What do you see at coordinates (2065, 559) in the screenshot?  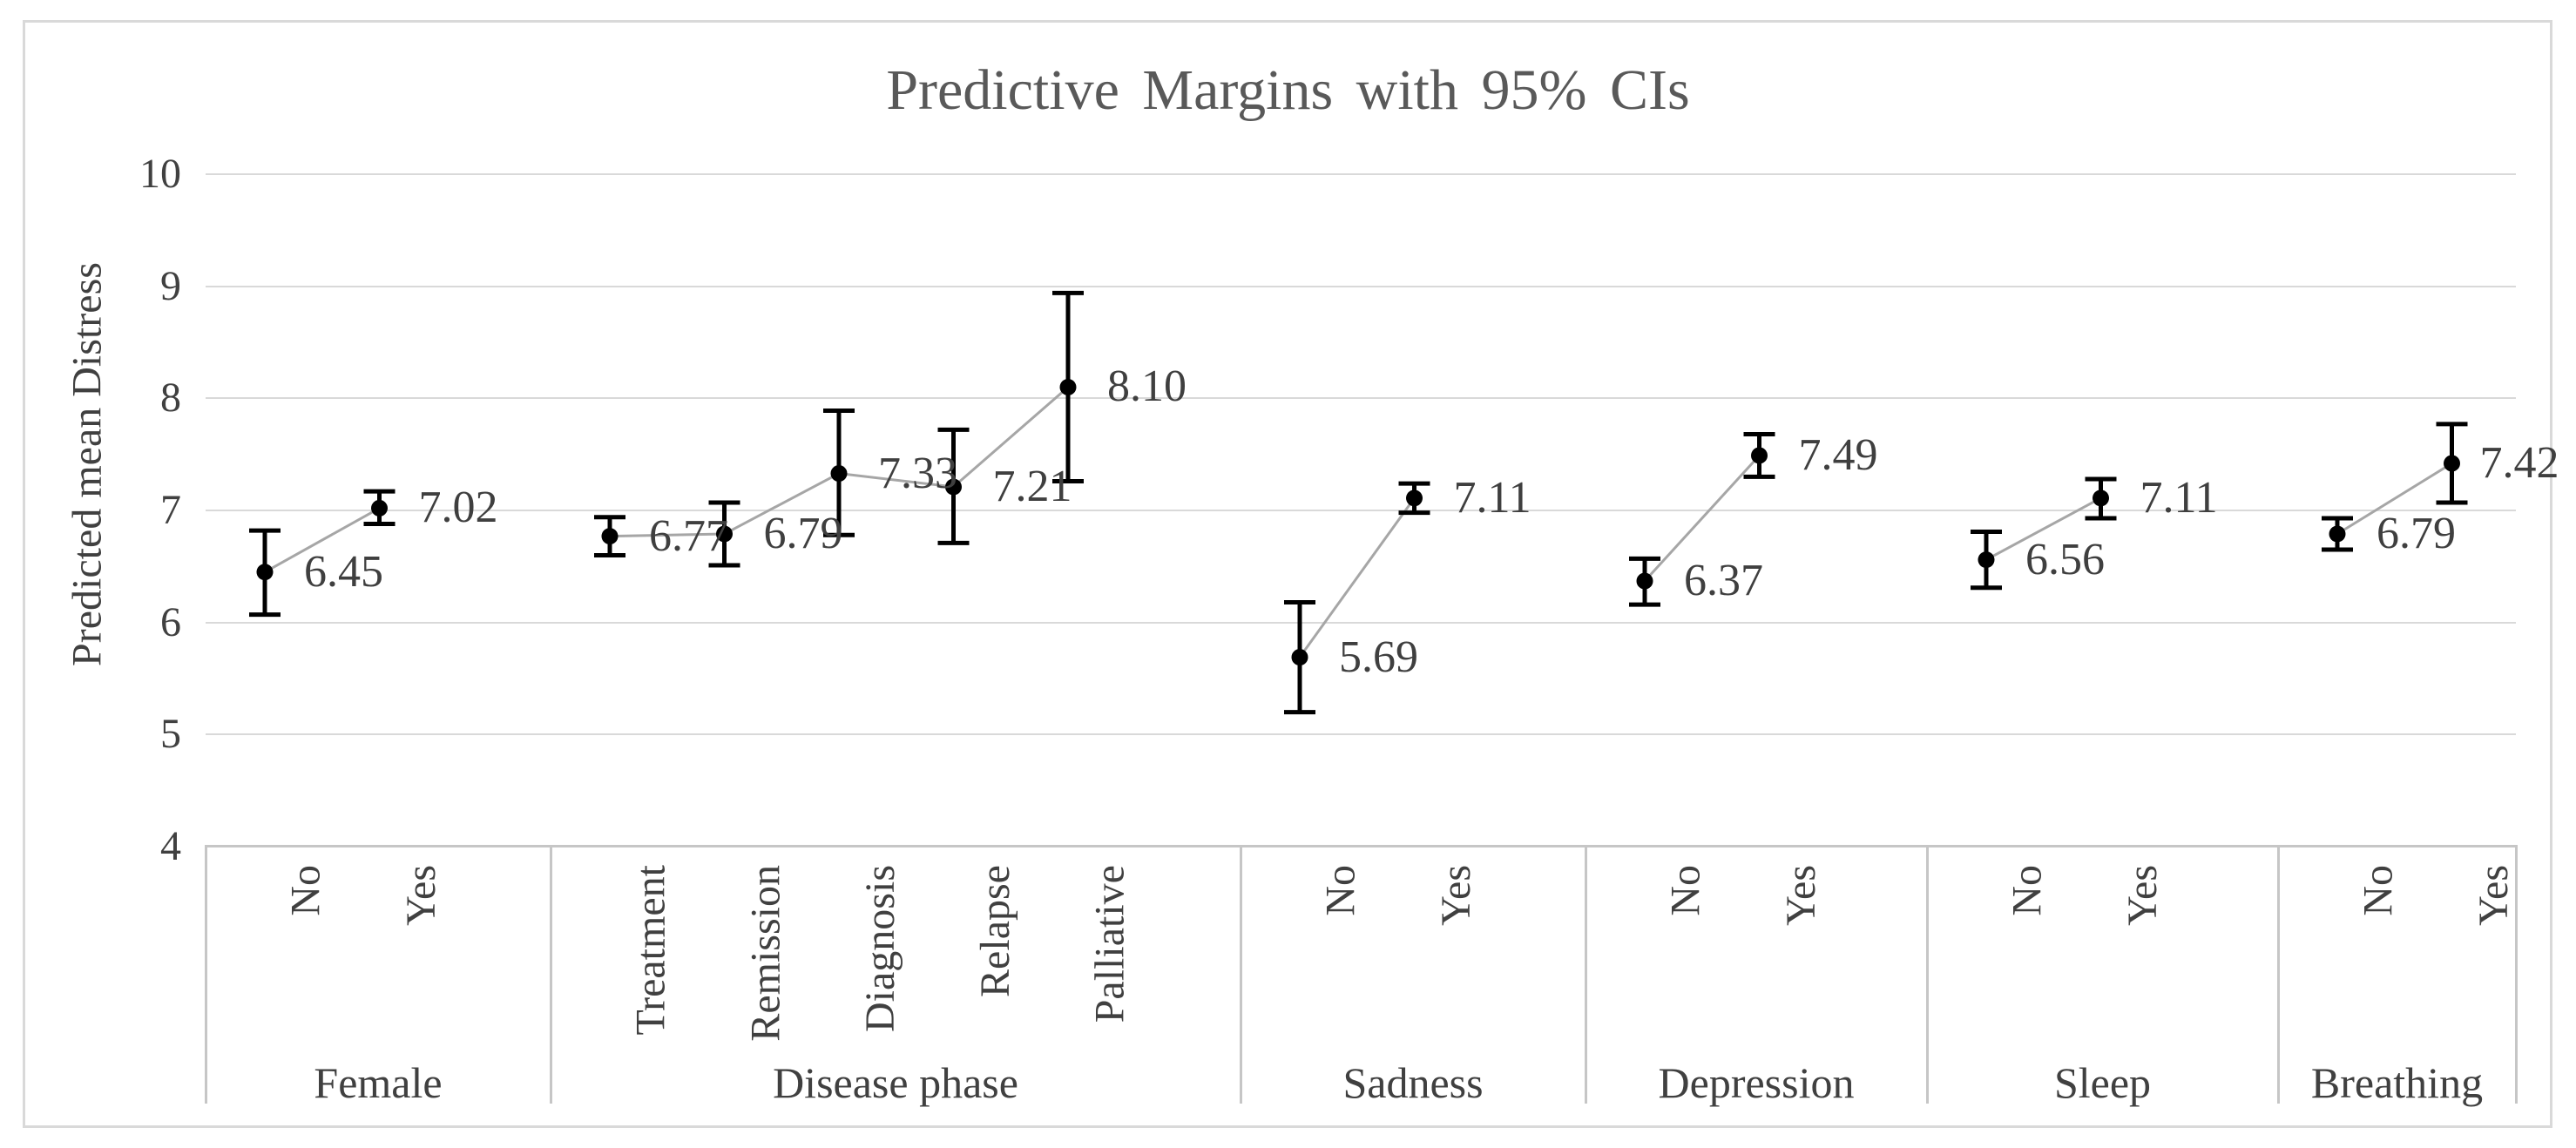 I see `data-point-value-label: 6.56` at bounding box center [2065, 559].